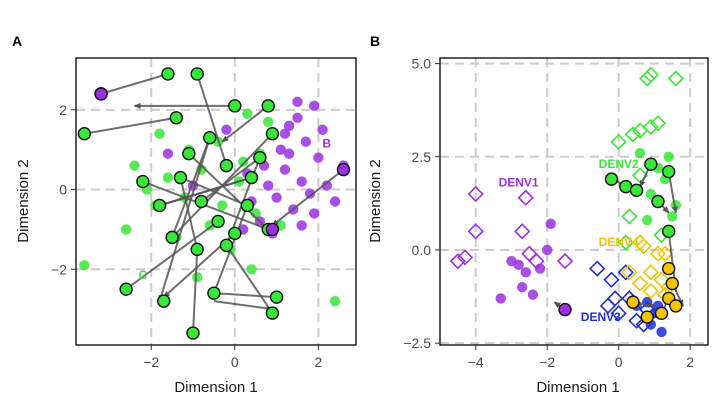  Describe the element at coordinates (422, 64) in the screenshot. I see `y-tick-label: 5.0` at that location.